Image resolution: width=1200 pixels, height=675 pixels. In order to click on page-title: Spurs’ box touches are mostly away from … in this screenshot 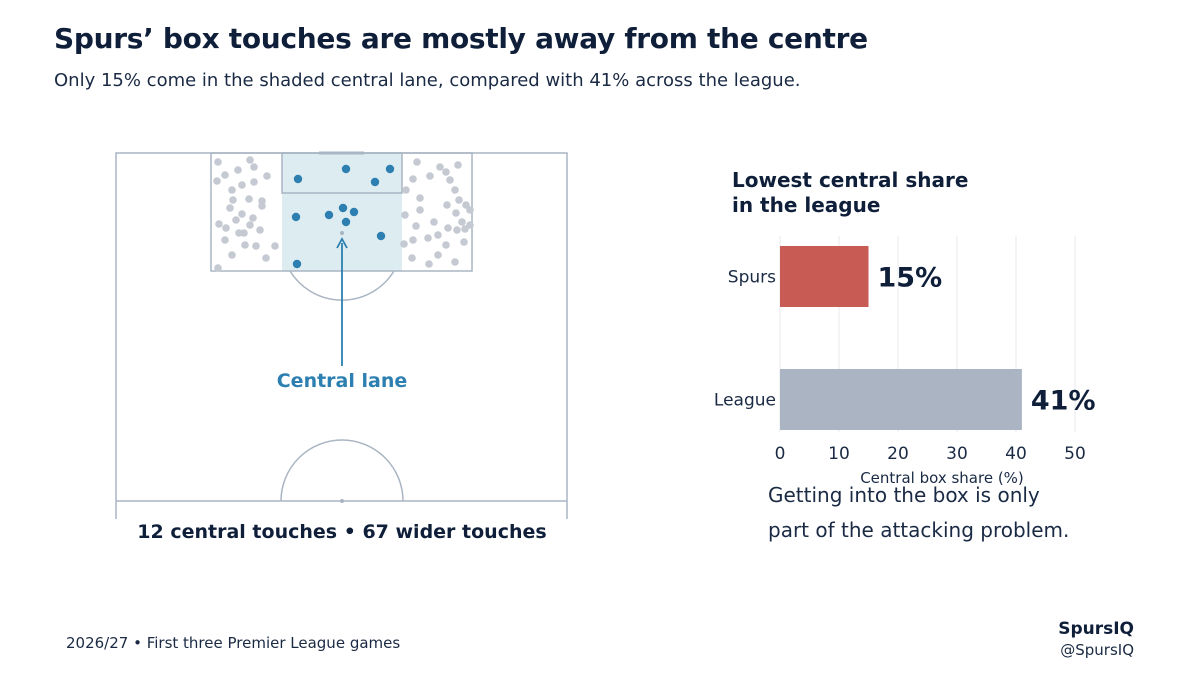, I will do `click(461, 38)`.